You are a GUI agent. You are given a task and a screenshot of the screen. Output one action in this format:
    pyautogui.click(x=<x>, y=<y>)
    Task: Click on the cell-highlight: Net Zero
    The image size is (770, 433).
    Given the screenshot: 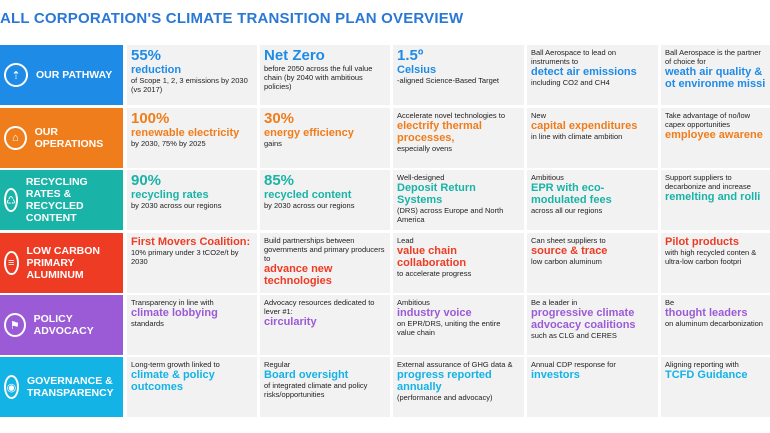 What is the action you would take?
    pyautogui.click(x=294, y=55)
    